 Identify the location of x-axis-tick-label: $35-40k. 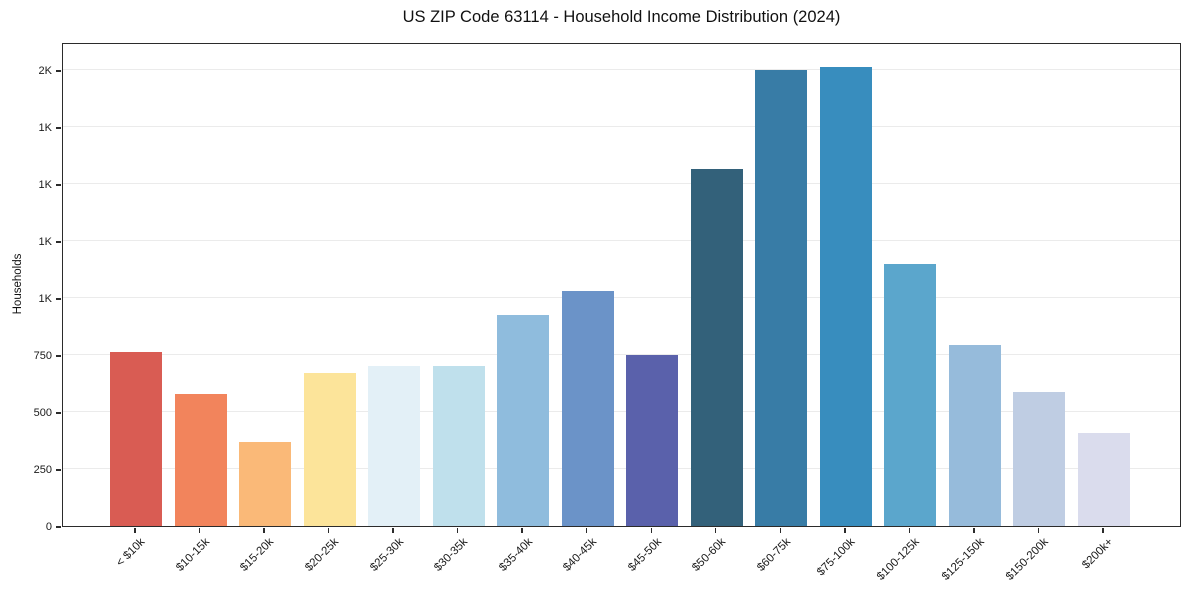
(515, 555).